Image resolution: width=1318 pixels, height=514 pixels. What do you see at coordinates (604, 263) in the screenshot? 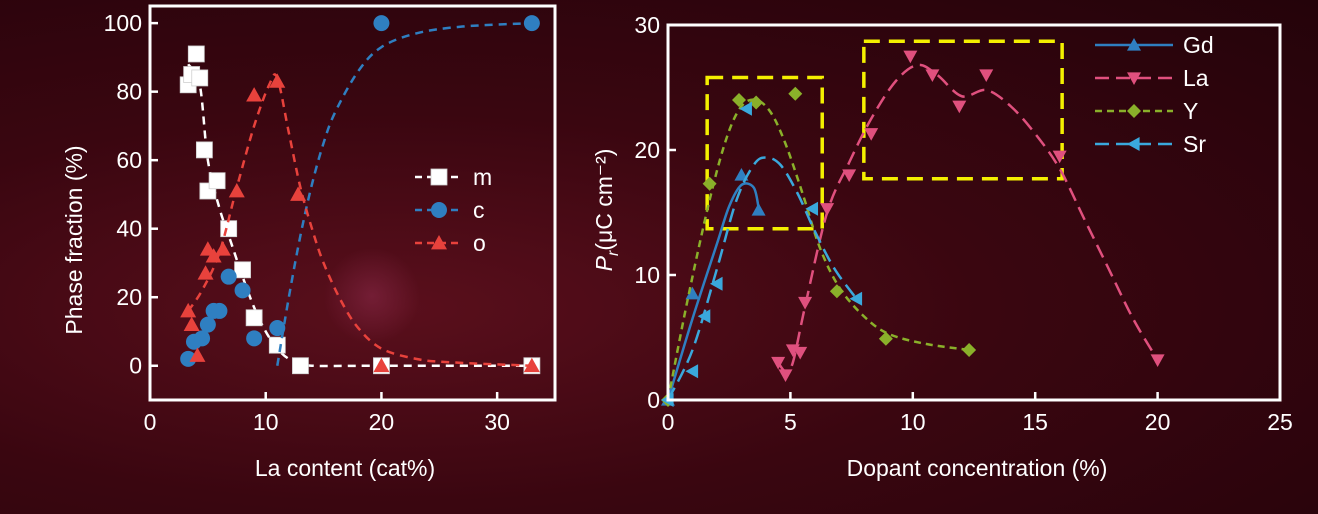
I see `chart-right-y-axis-symbol: P` at bounding box center [604, 263].